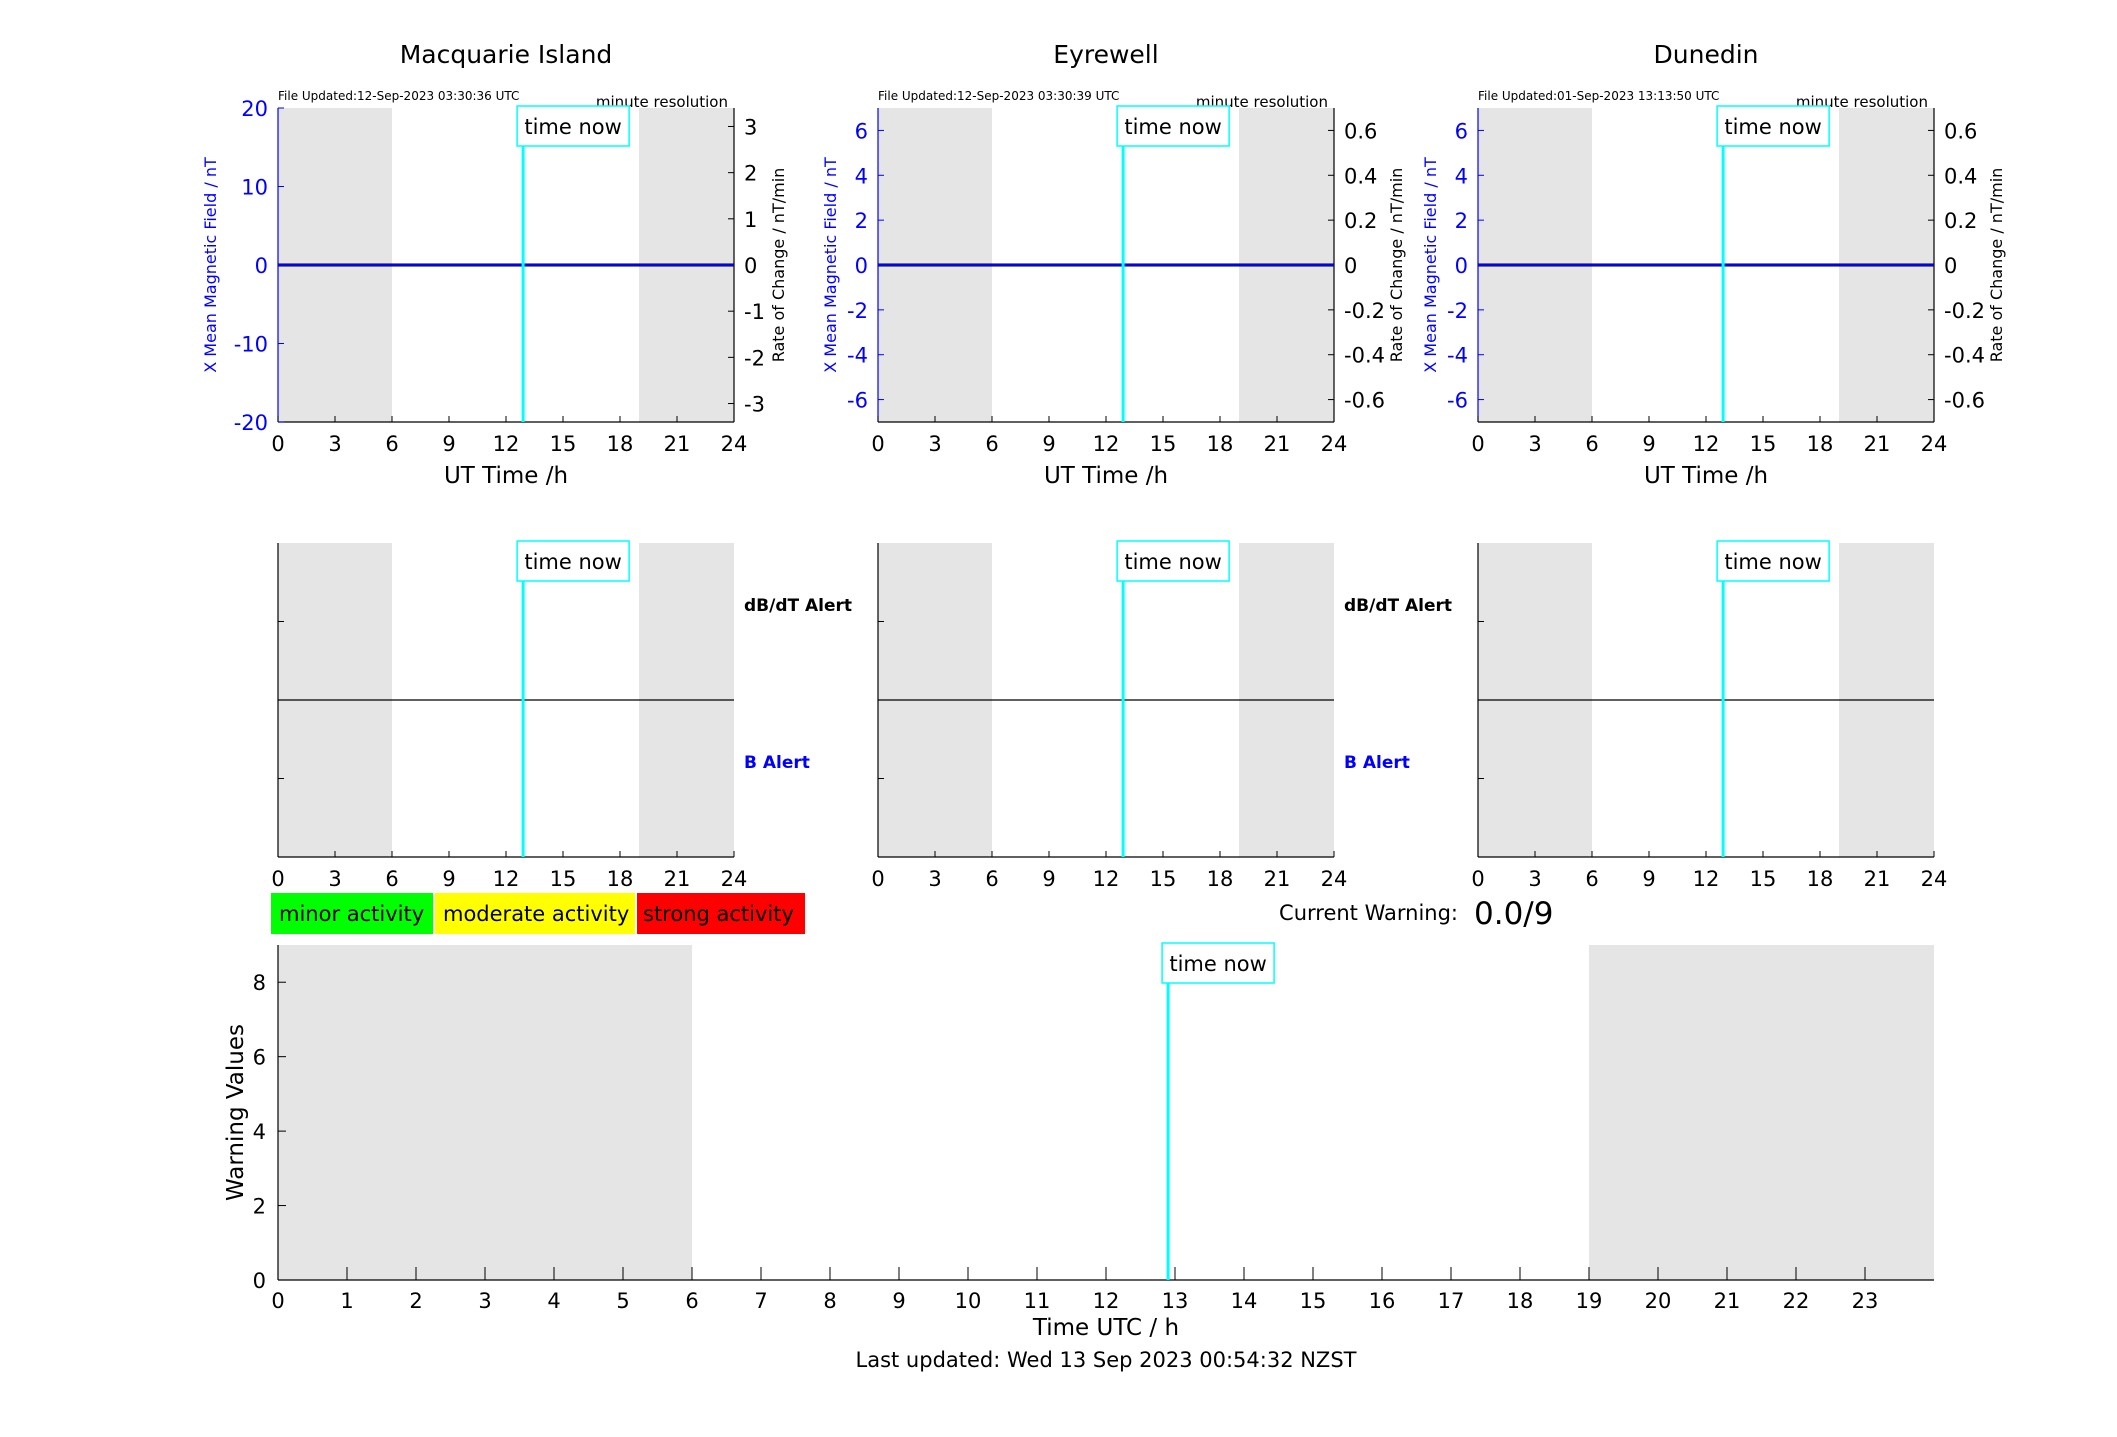  I want to click on panel-3-y2-tick-label: -0.6, so click(1964, 401).